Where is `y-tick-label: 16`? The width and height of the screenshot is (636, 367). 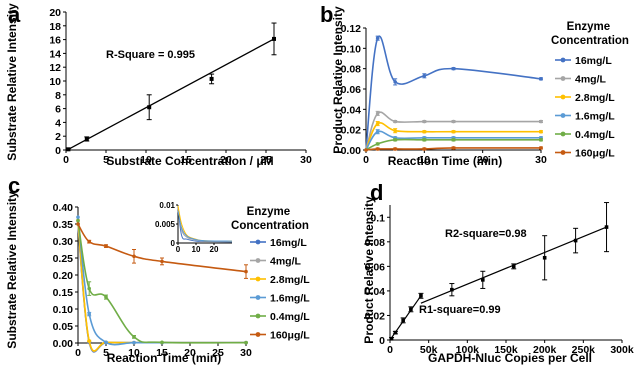
y-tick-label: 16 is located at coordinates (55, 41).